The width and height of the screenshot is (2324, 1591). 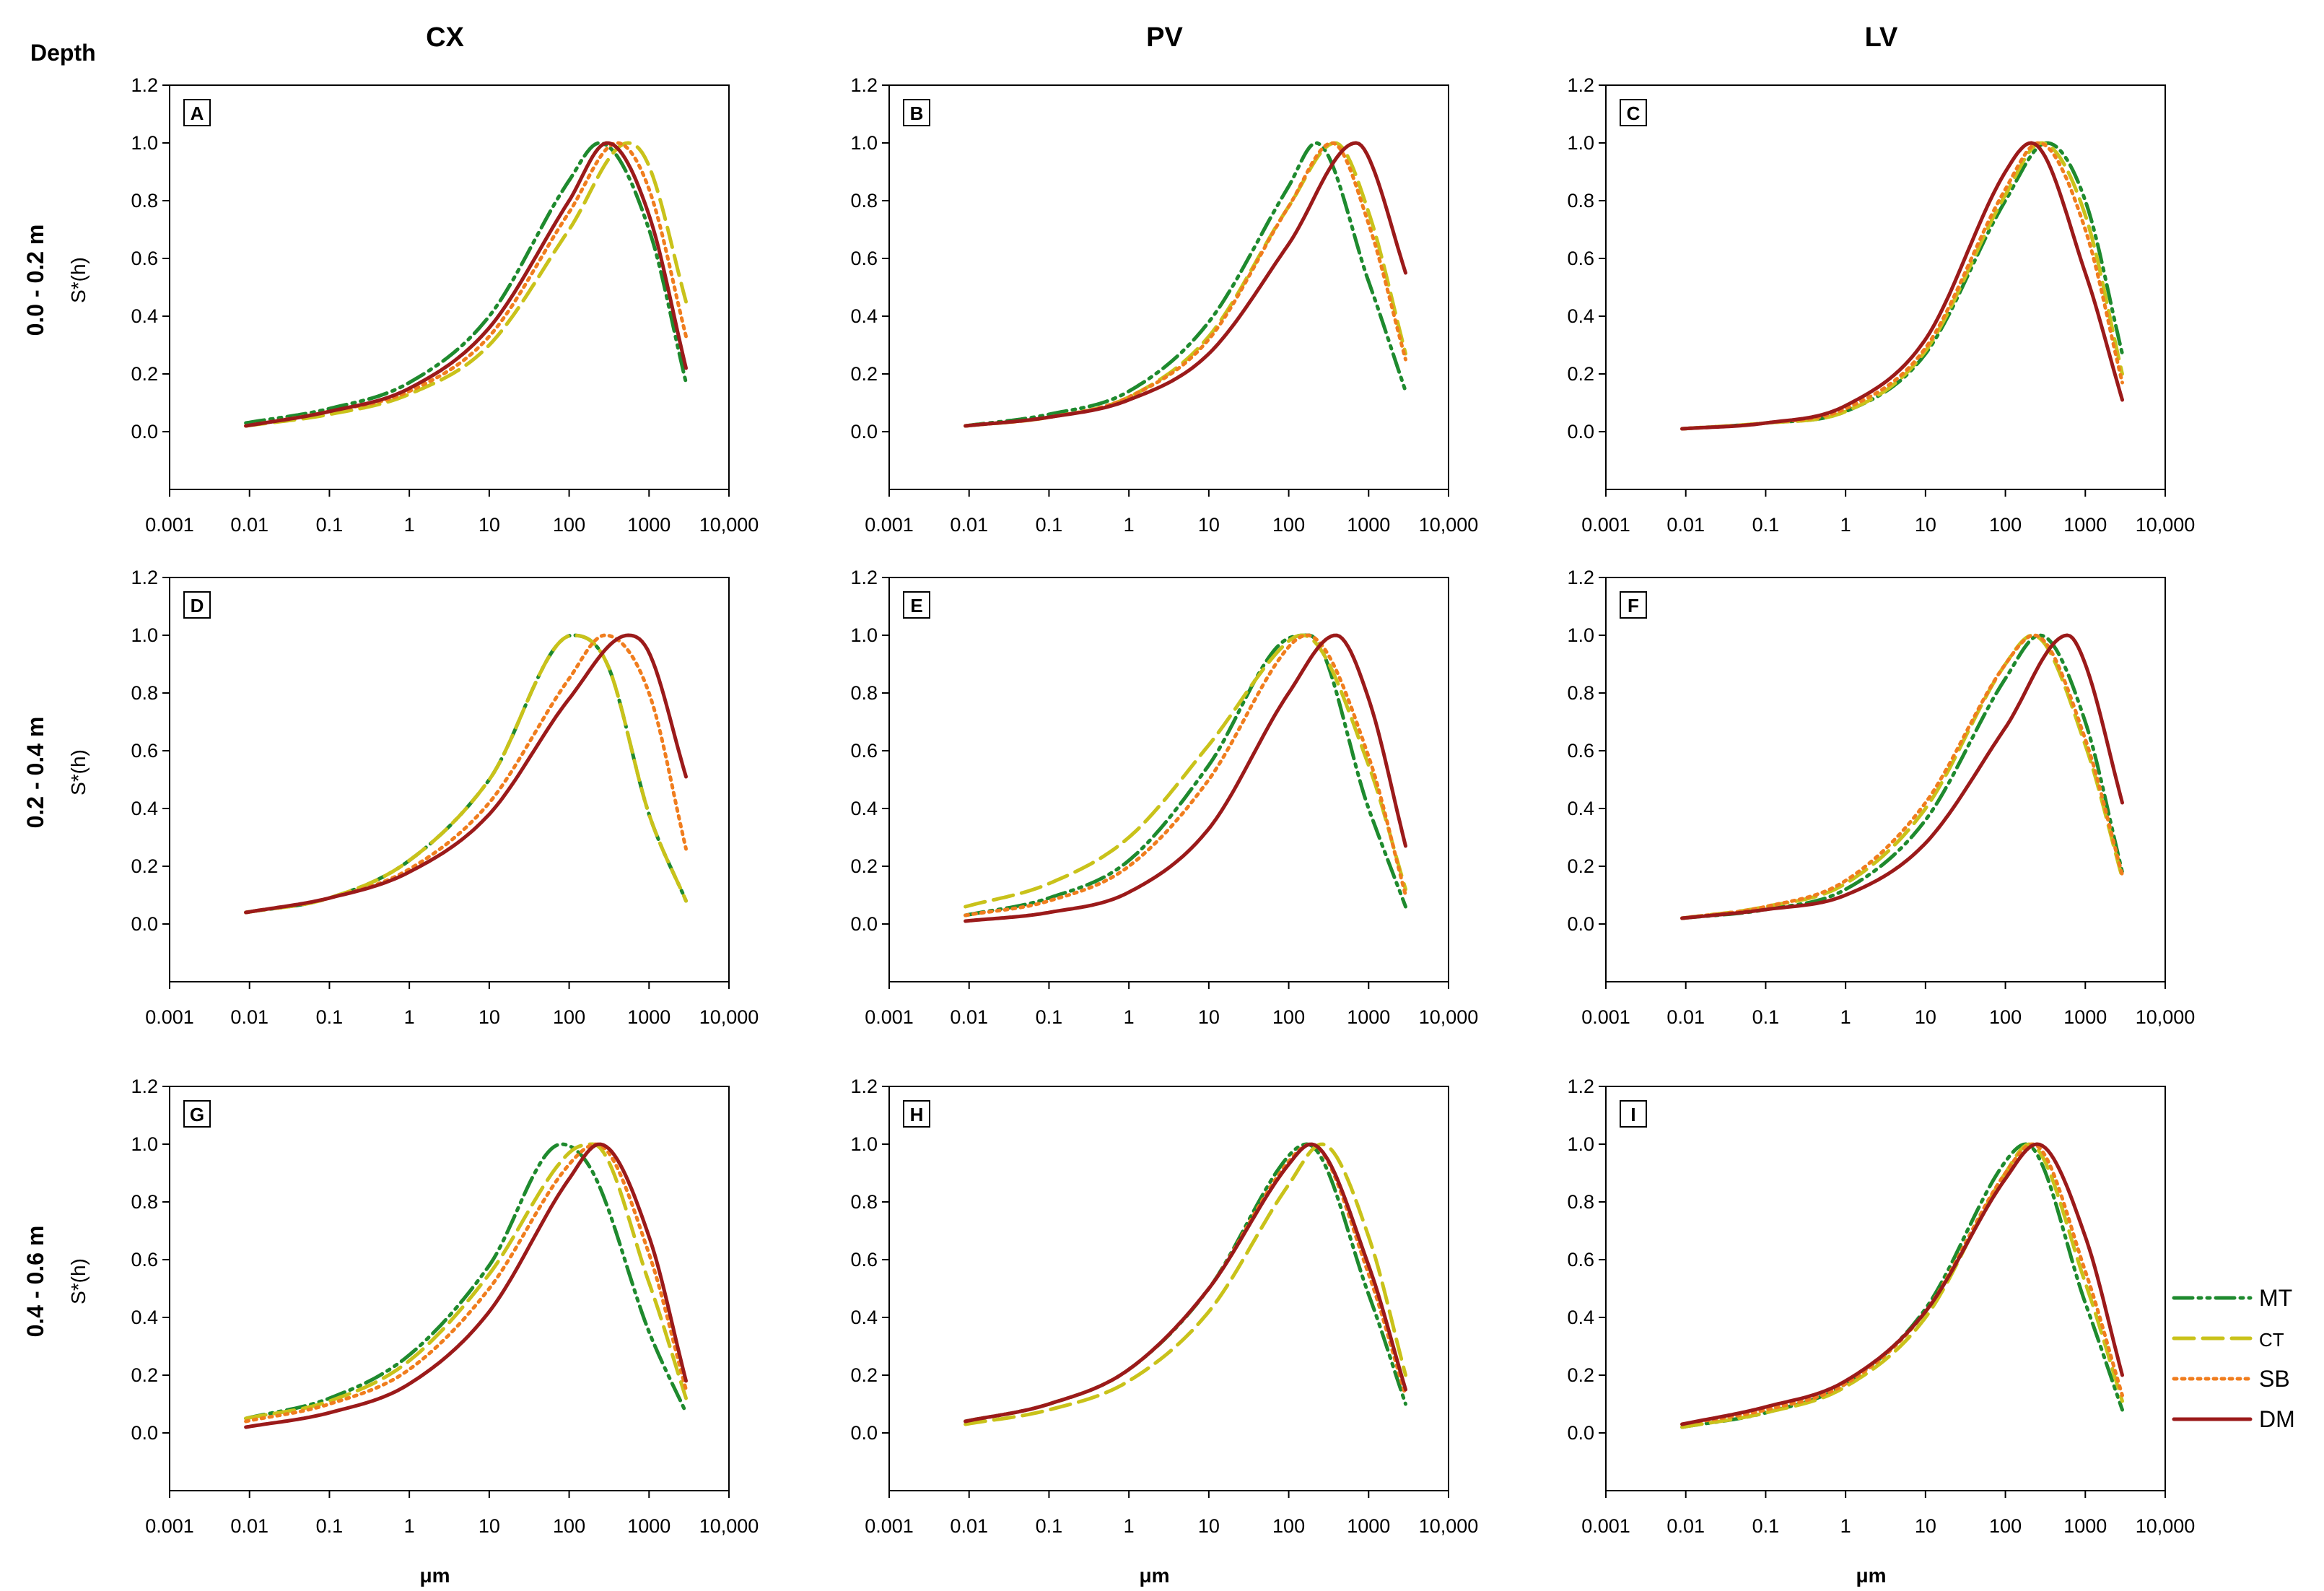 I want to click on column-header: CX, so click(x=445, y=37).